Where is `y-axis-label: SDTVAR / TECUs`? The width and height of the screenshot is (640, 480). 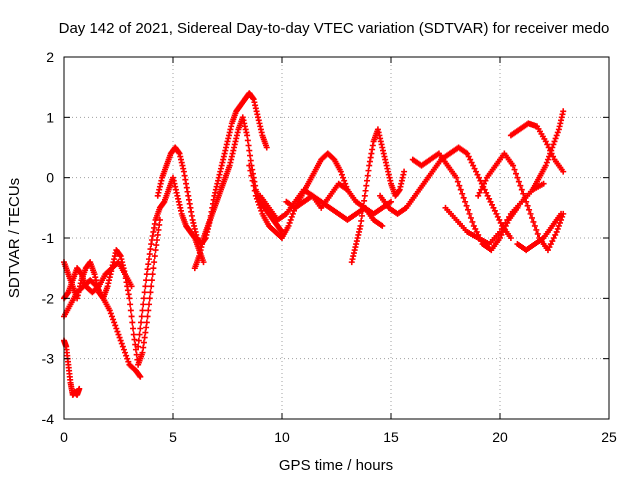 y-axis-label: SDTVAR / TECUs is located at coordinates (14, 238).